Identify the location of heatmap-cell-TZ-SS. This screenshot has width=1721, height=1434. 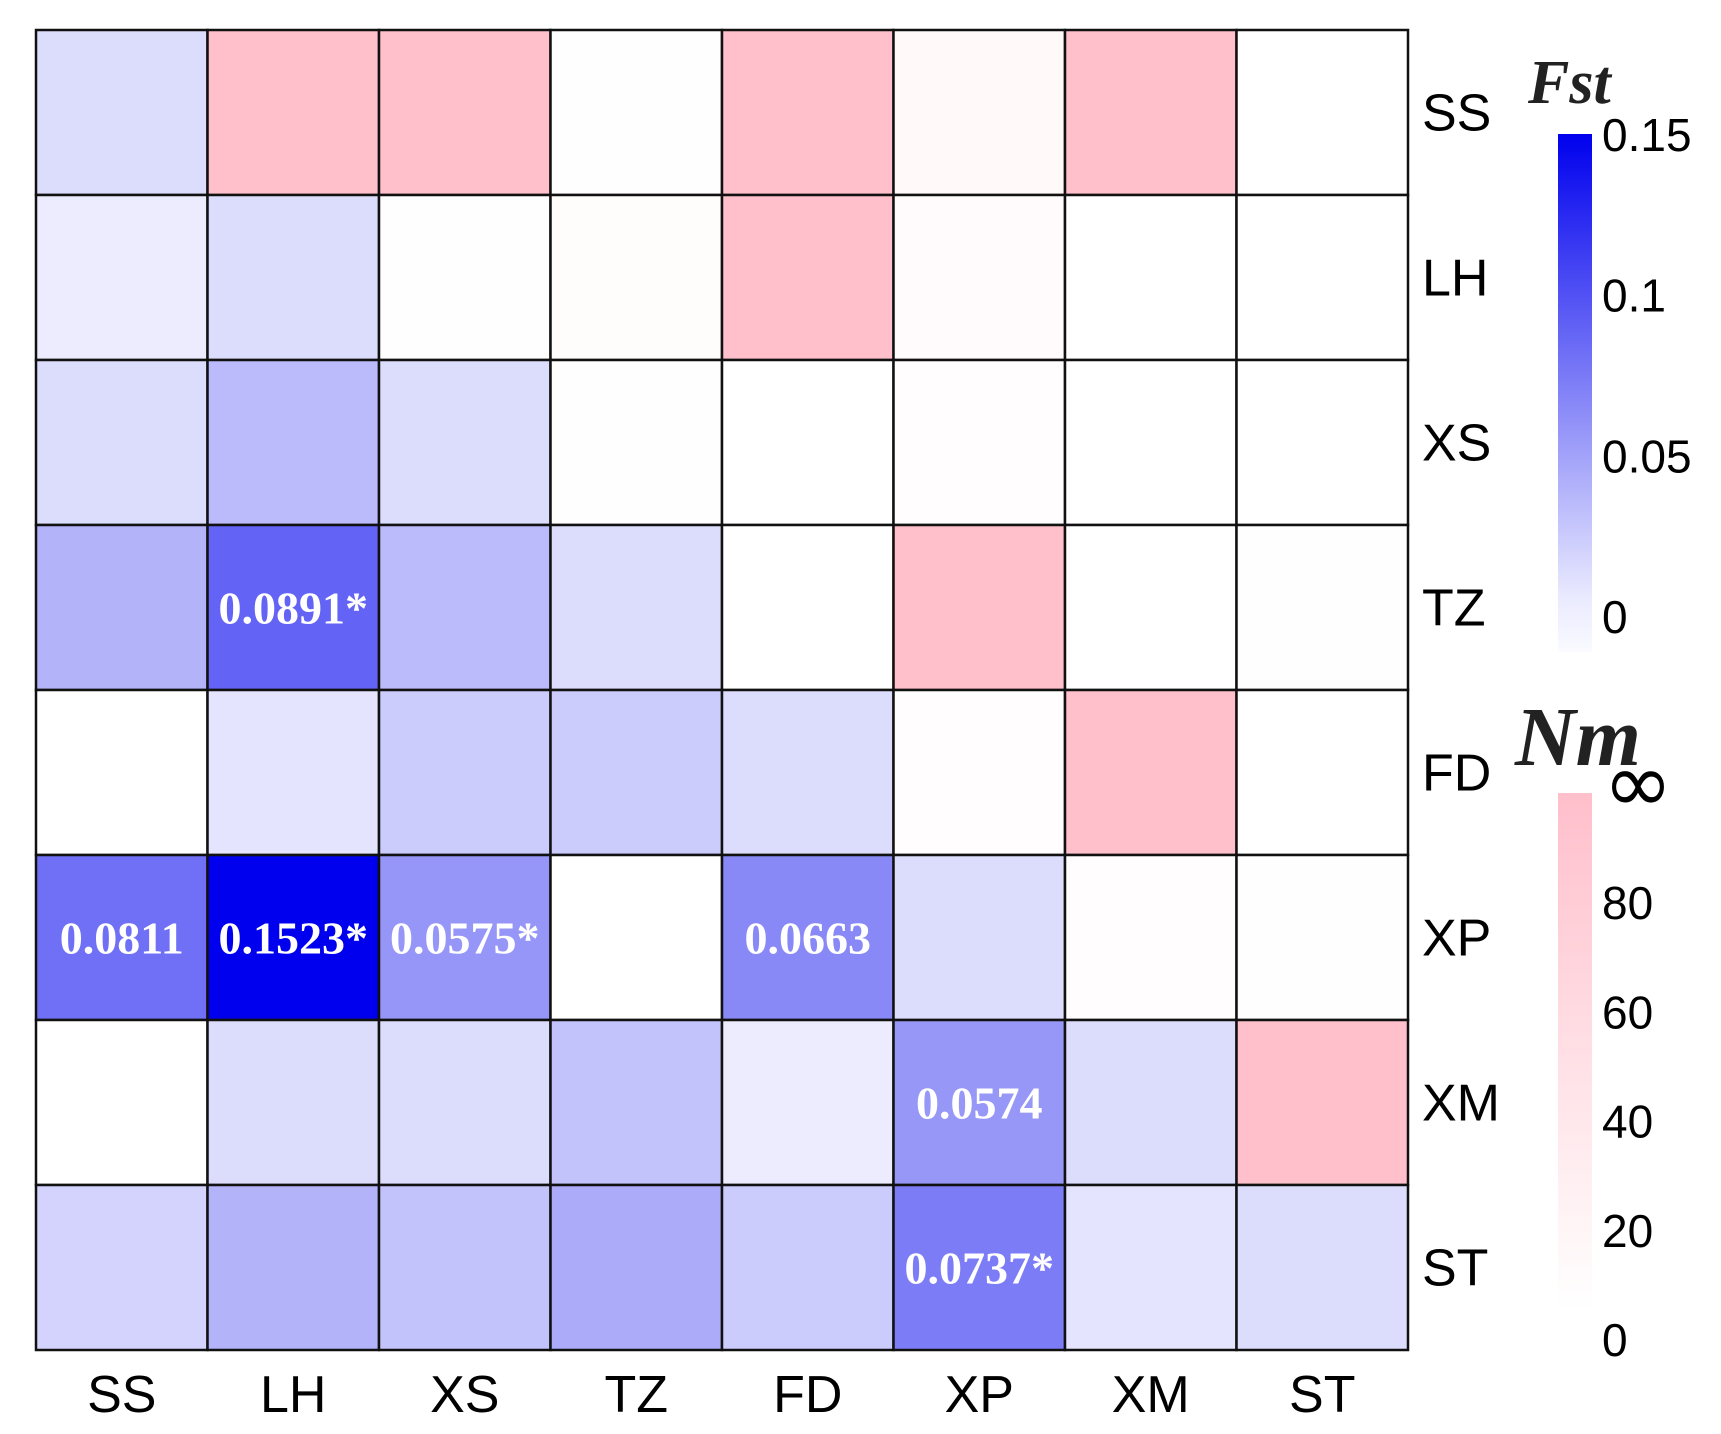
(121, 607).